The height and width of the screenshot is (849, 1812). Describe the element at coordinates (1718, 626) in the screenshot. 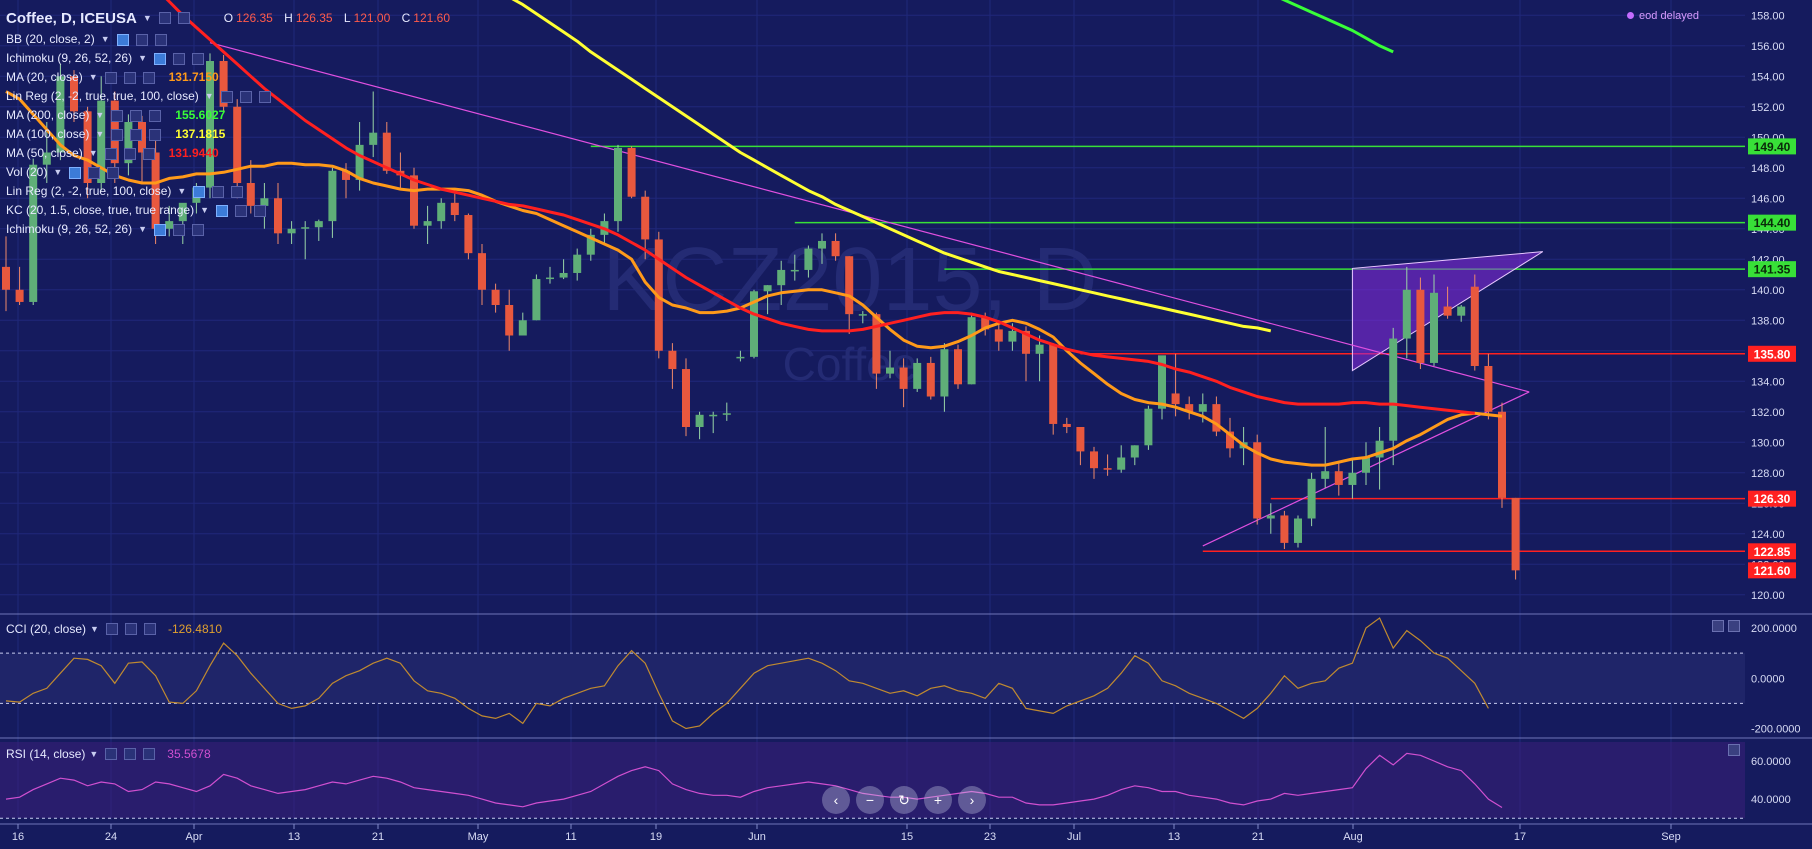

I see `cci-maximize-icon` at that location.